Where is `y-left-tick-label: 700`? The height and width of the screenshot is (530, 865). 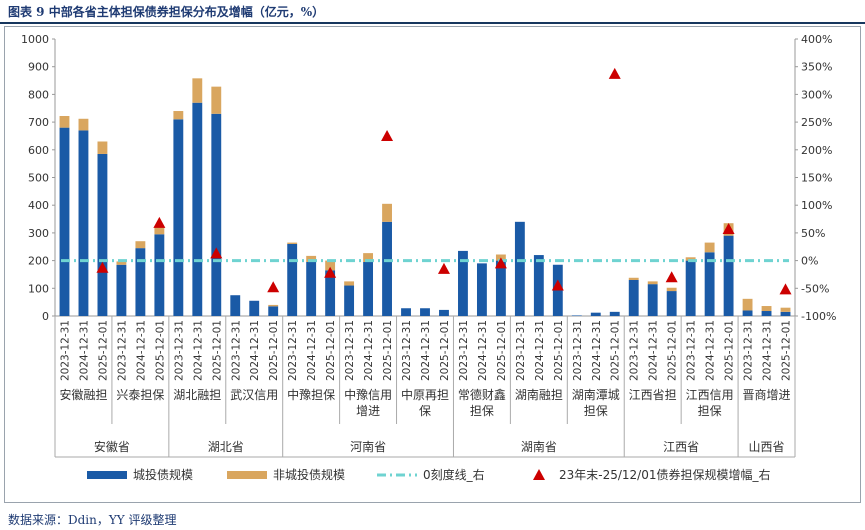
y-left-tick-label: 700 is located at coordinates (38, 122).